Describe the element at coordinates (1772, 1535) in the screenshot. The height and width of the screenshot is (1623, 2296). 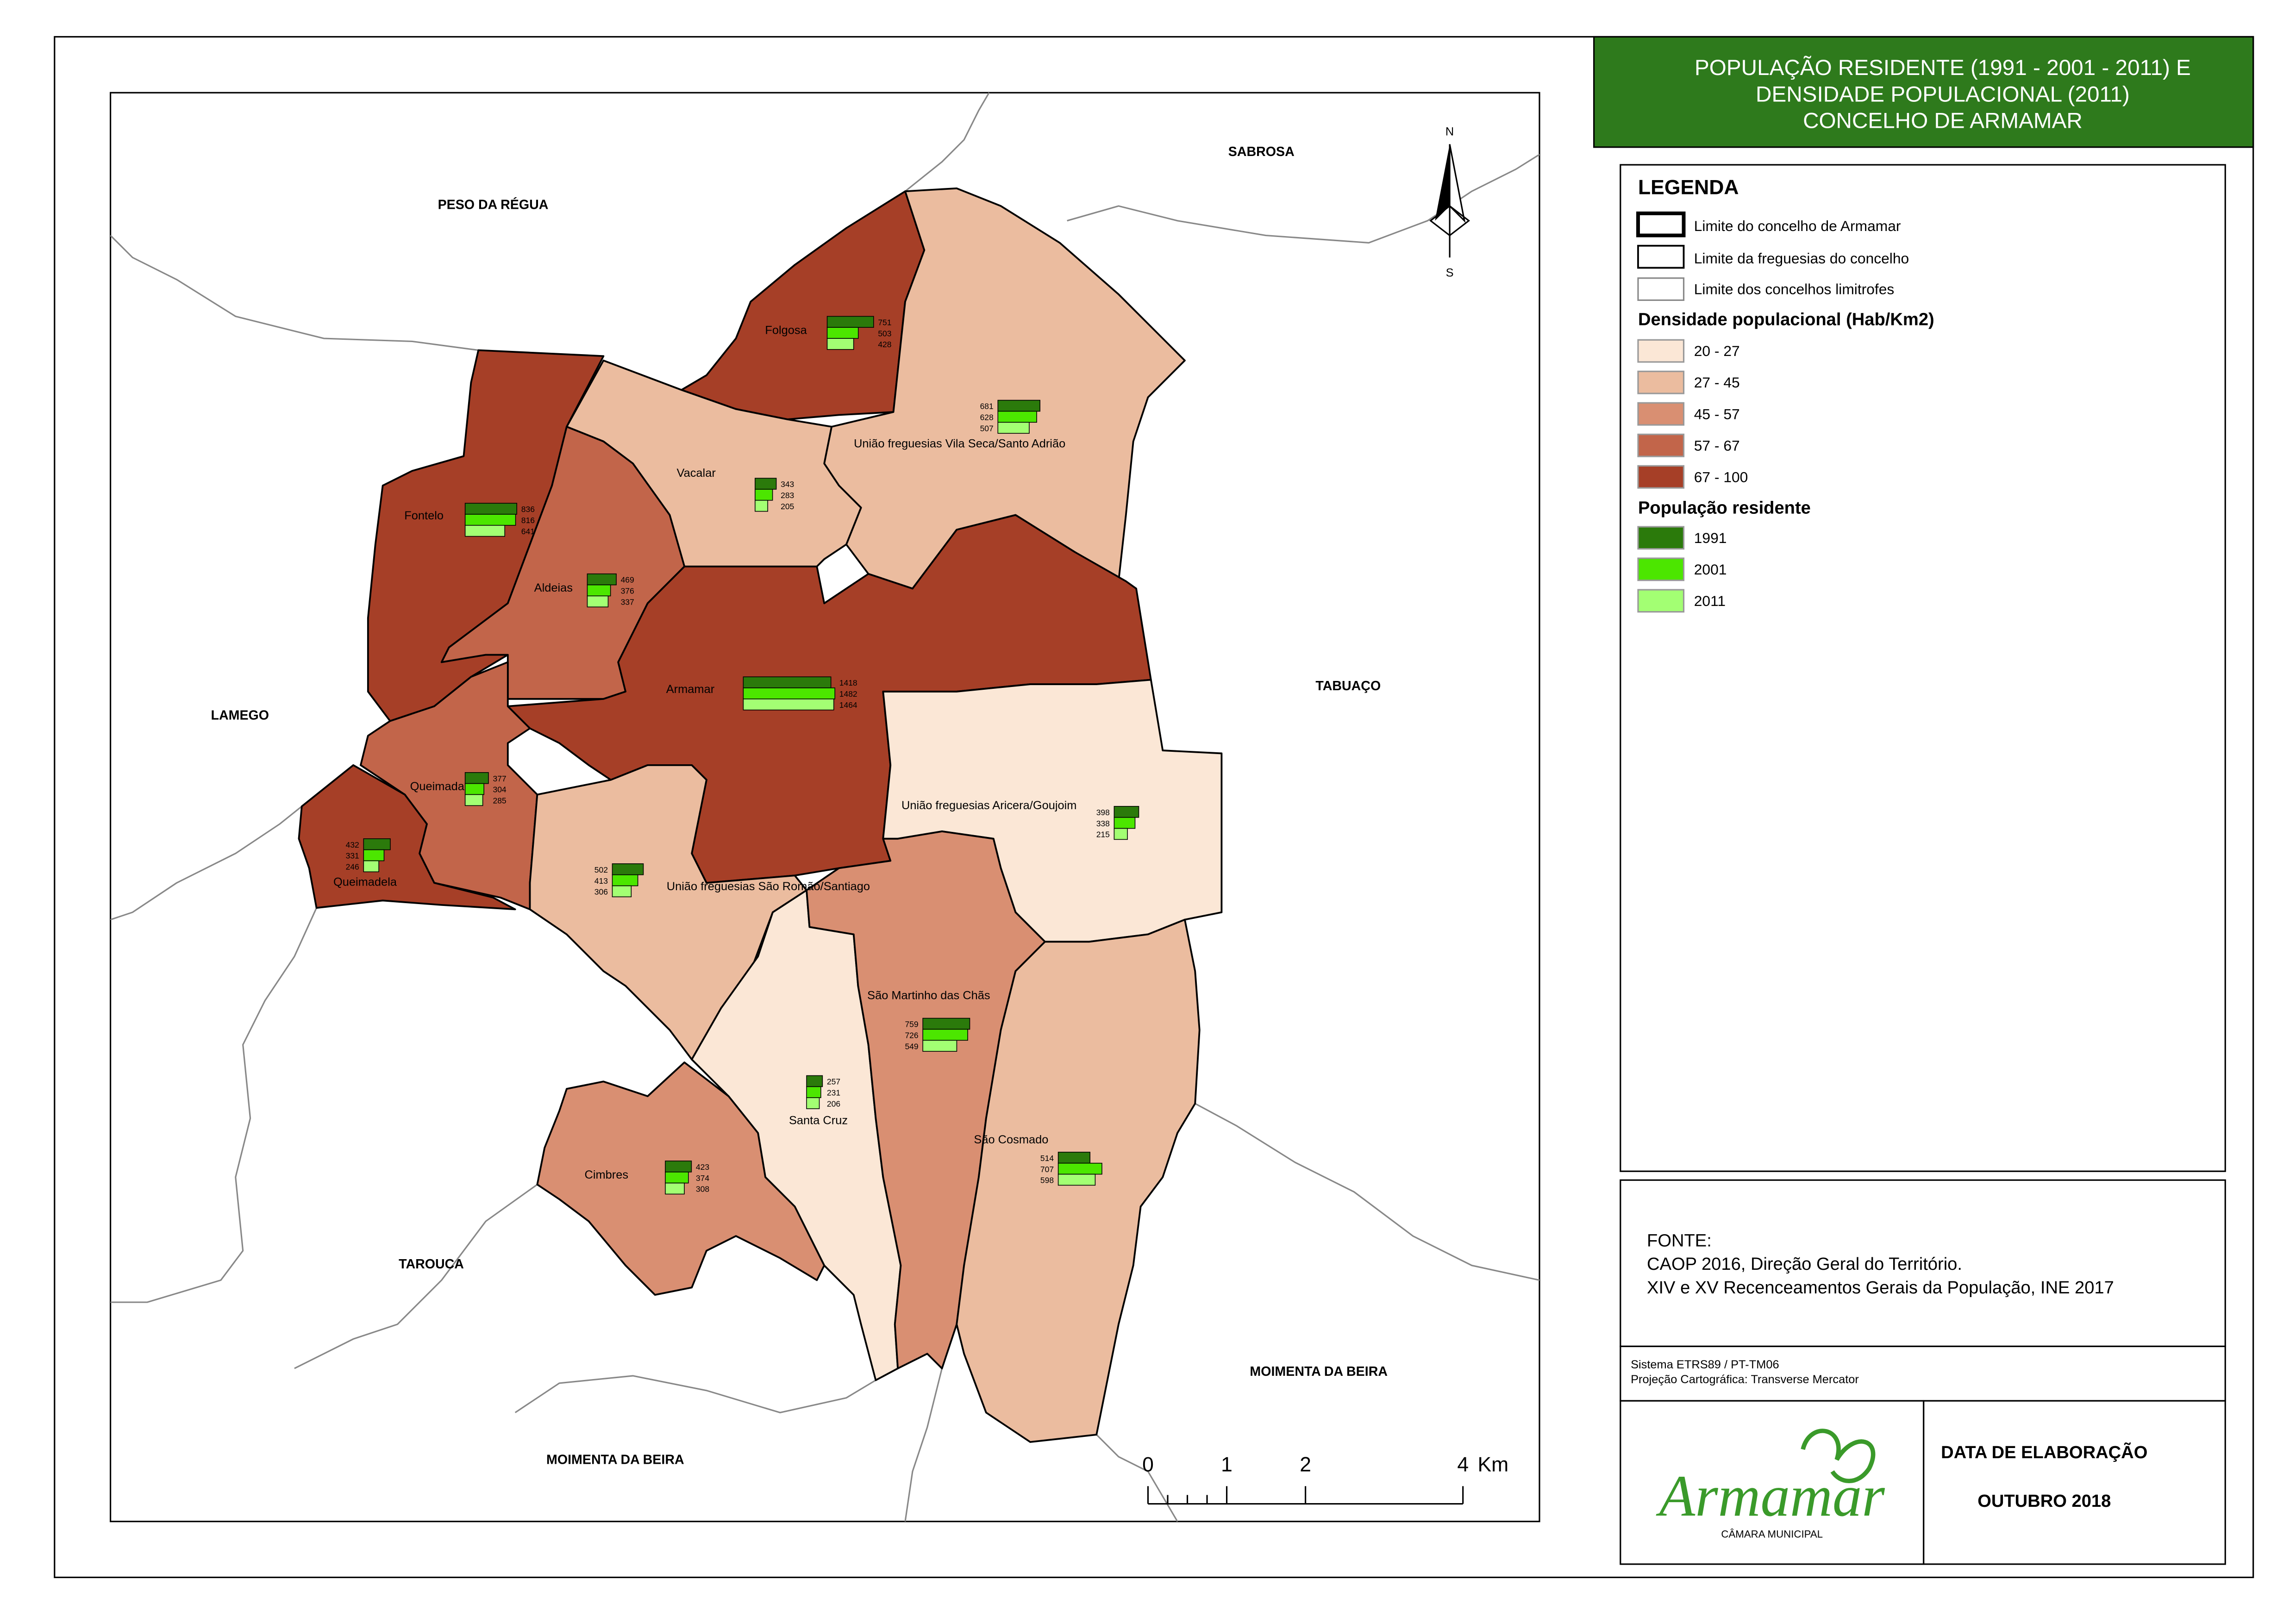
I see `logo-subtitle: CÂMARA MUNICIPAL` at that location.